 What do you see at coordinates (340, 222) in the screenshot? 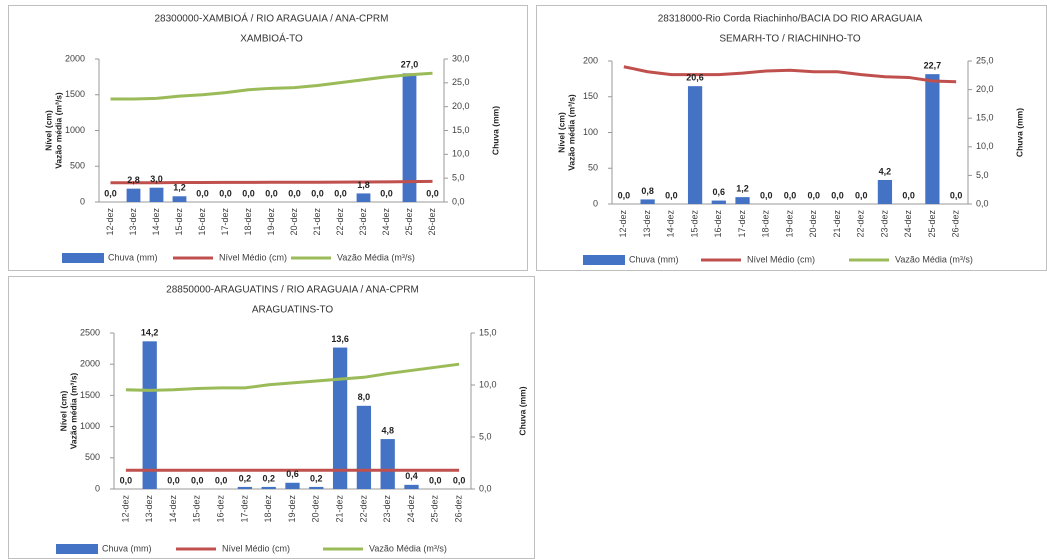
I see `x-tick-label: 22-dez` at bounding box center [340, 222].